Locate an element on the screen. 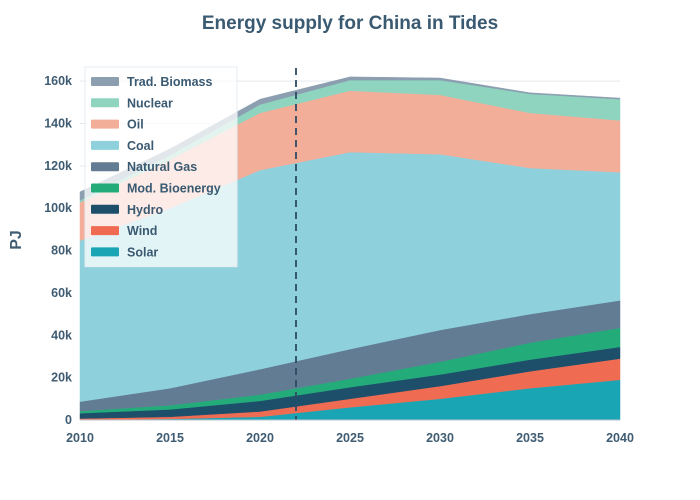  y-tick-label: 140k is located at coordinates (58, 124).